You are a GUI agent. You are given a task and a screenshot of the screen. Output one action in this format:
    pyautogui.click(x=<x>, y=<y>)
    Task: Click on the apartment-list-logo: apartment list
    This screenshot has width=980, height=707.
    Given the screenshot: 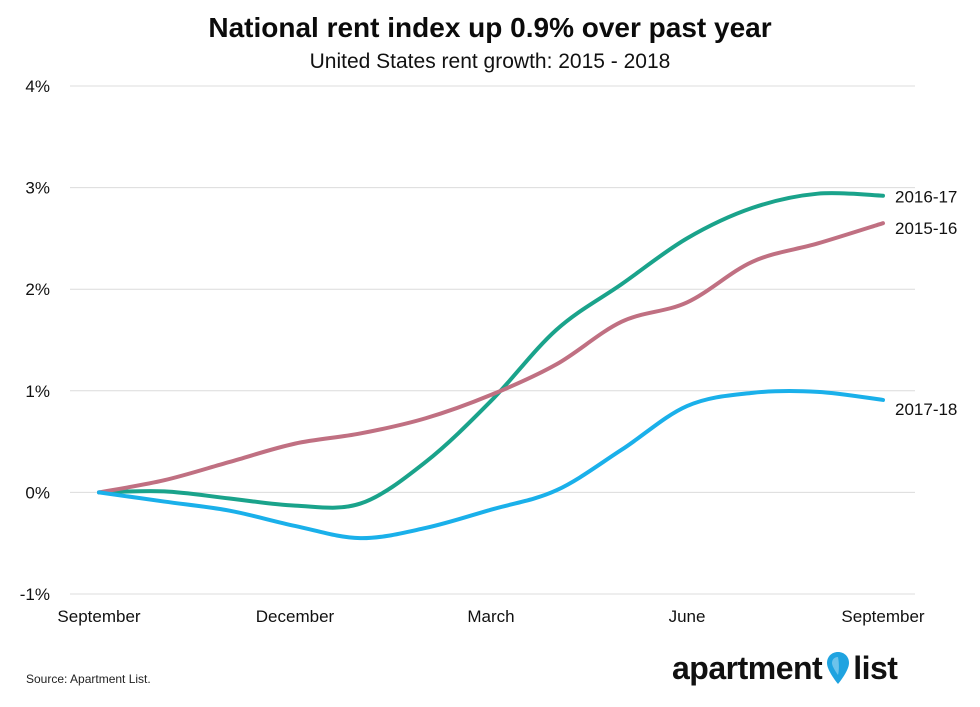 What is the action you would take?
    pyautogui.click(x=785, y=668)
    